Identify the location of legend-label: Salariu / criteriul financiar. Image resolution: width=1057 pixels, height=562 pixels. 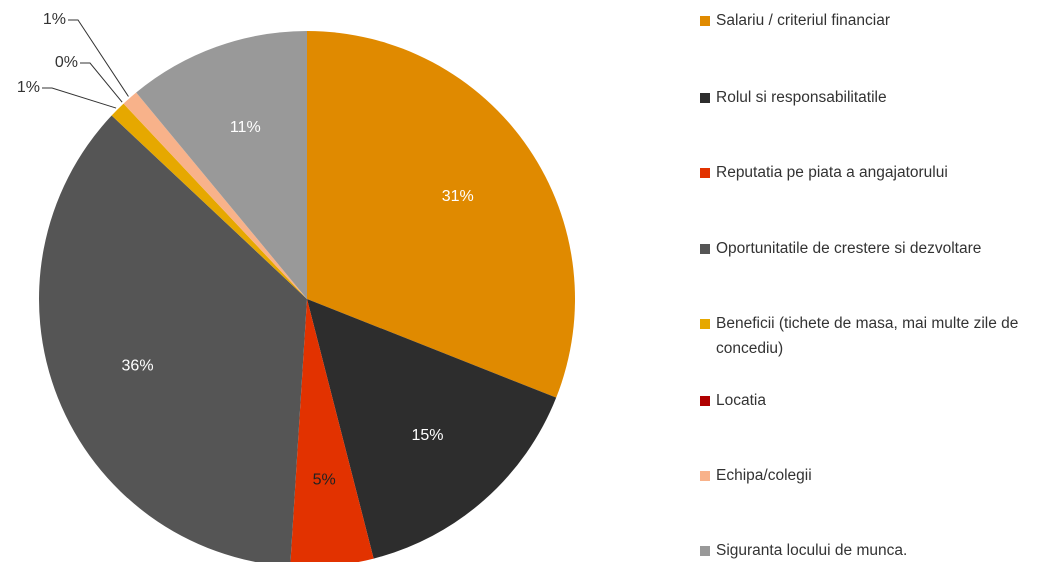
(803, 20).